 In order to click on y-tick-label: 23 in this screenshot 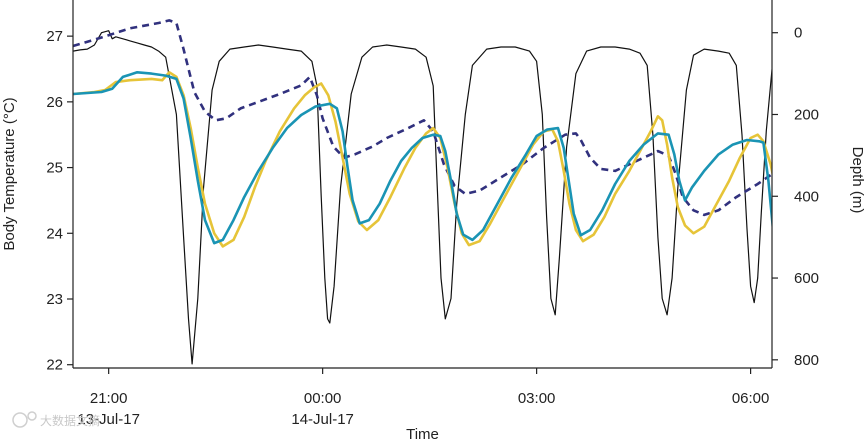, I will do `click(54, 299)`.